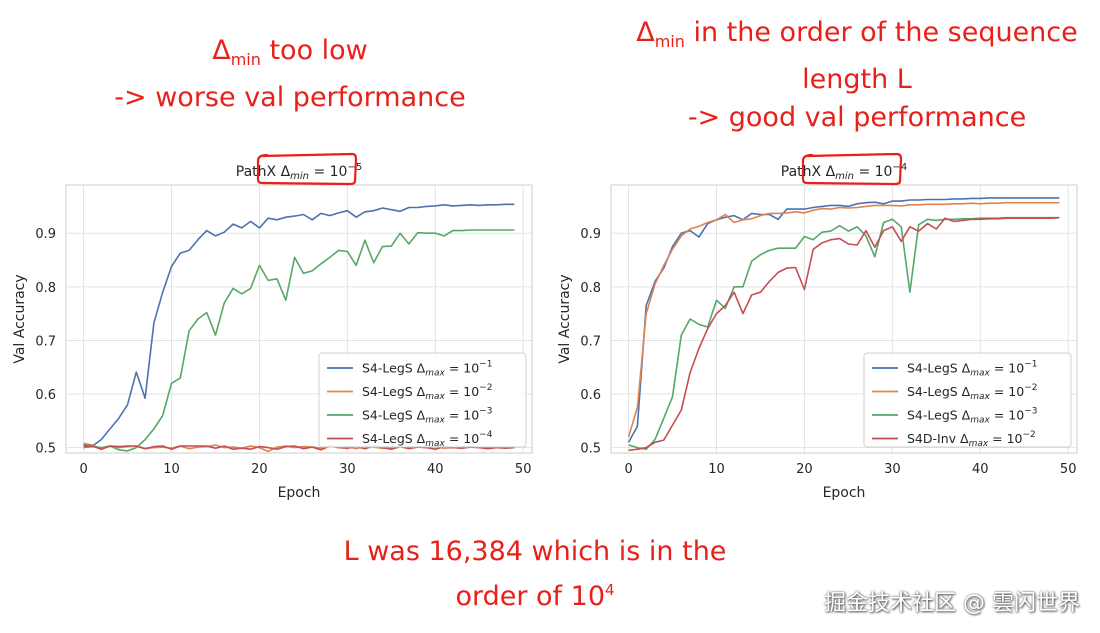 The height and width of the screenshot is (633, 1100). I want to click on chart-title: PathX Δmin = 10−4, so click(844, 172).